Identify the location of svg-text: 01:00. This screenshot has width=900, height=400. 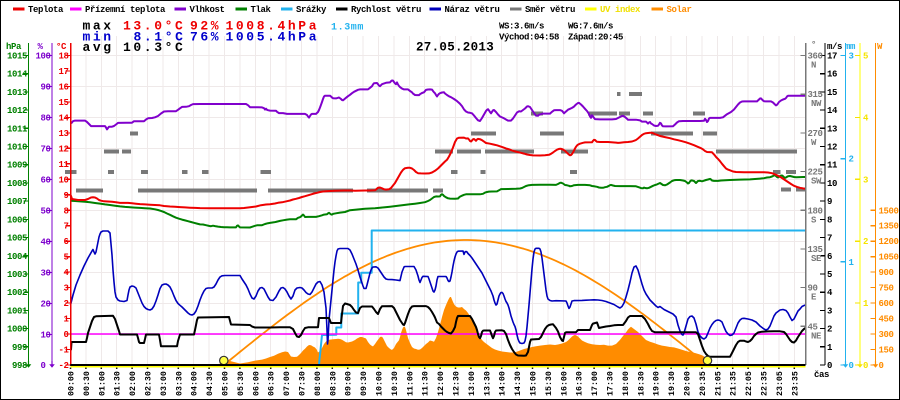
(102, 383).